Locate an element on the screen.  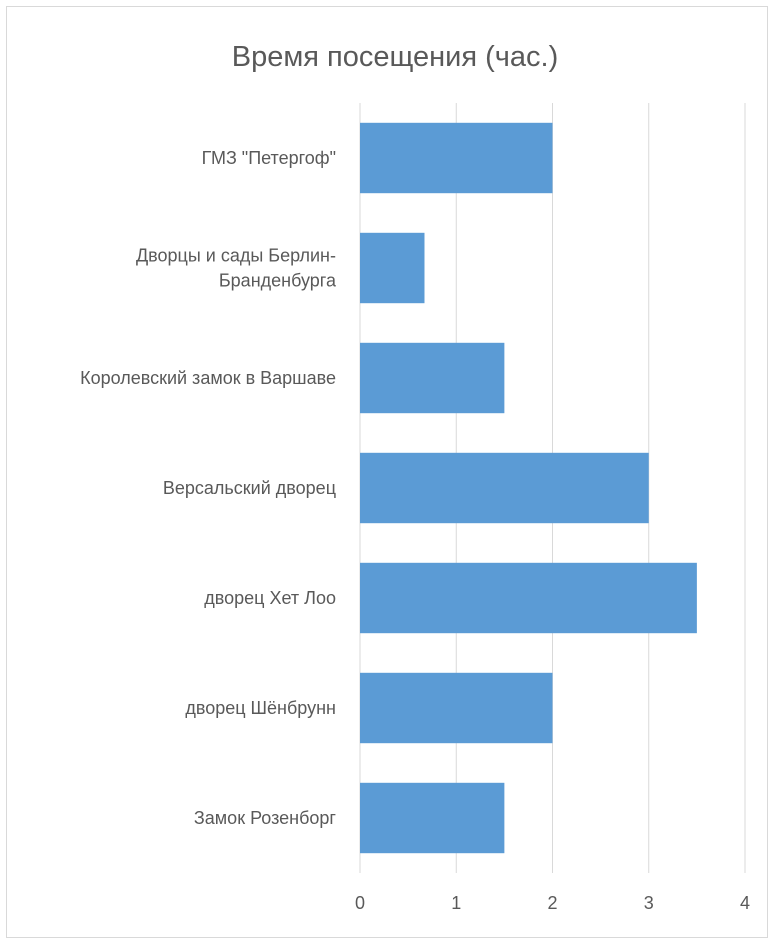
x-tick-label: 0 is located at coordinates (360, 903).